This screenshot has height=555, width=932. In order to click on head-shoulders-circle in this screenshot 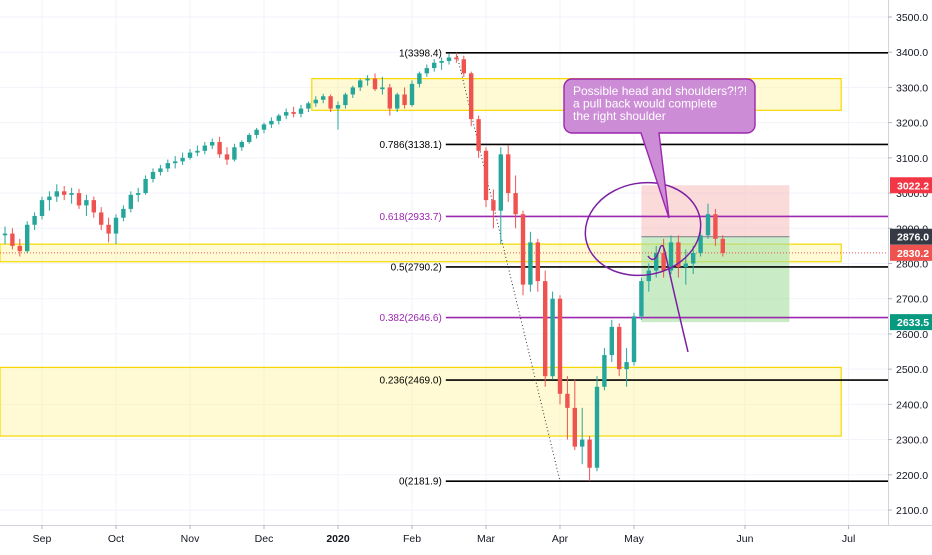, I will do `click(643, 229)`.